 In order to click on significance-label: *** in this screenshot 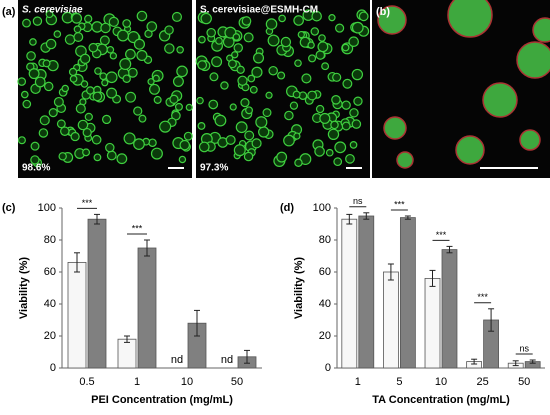, I will do `click(137, 228)`.